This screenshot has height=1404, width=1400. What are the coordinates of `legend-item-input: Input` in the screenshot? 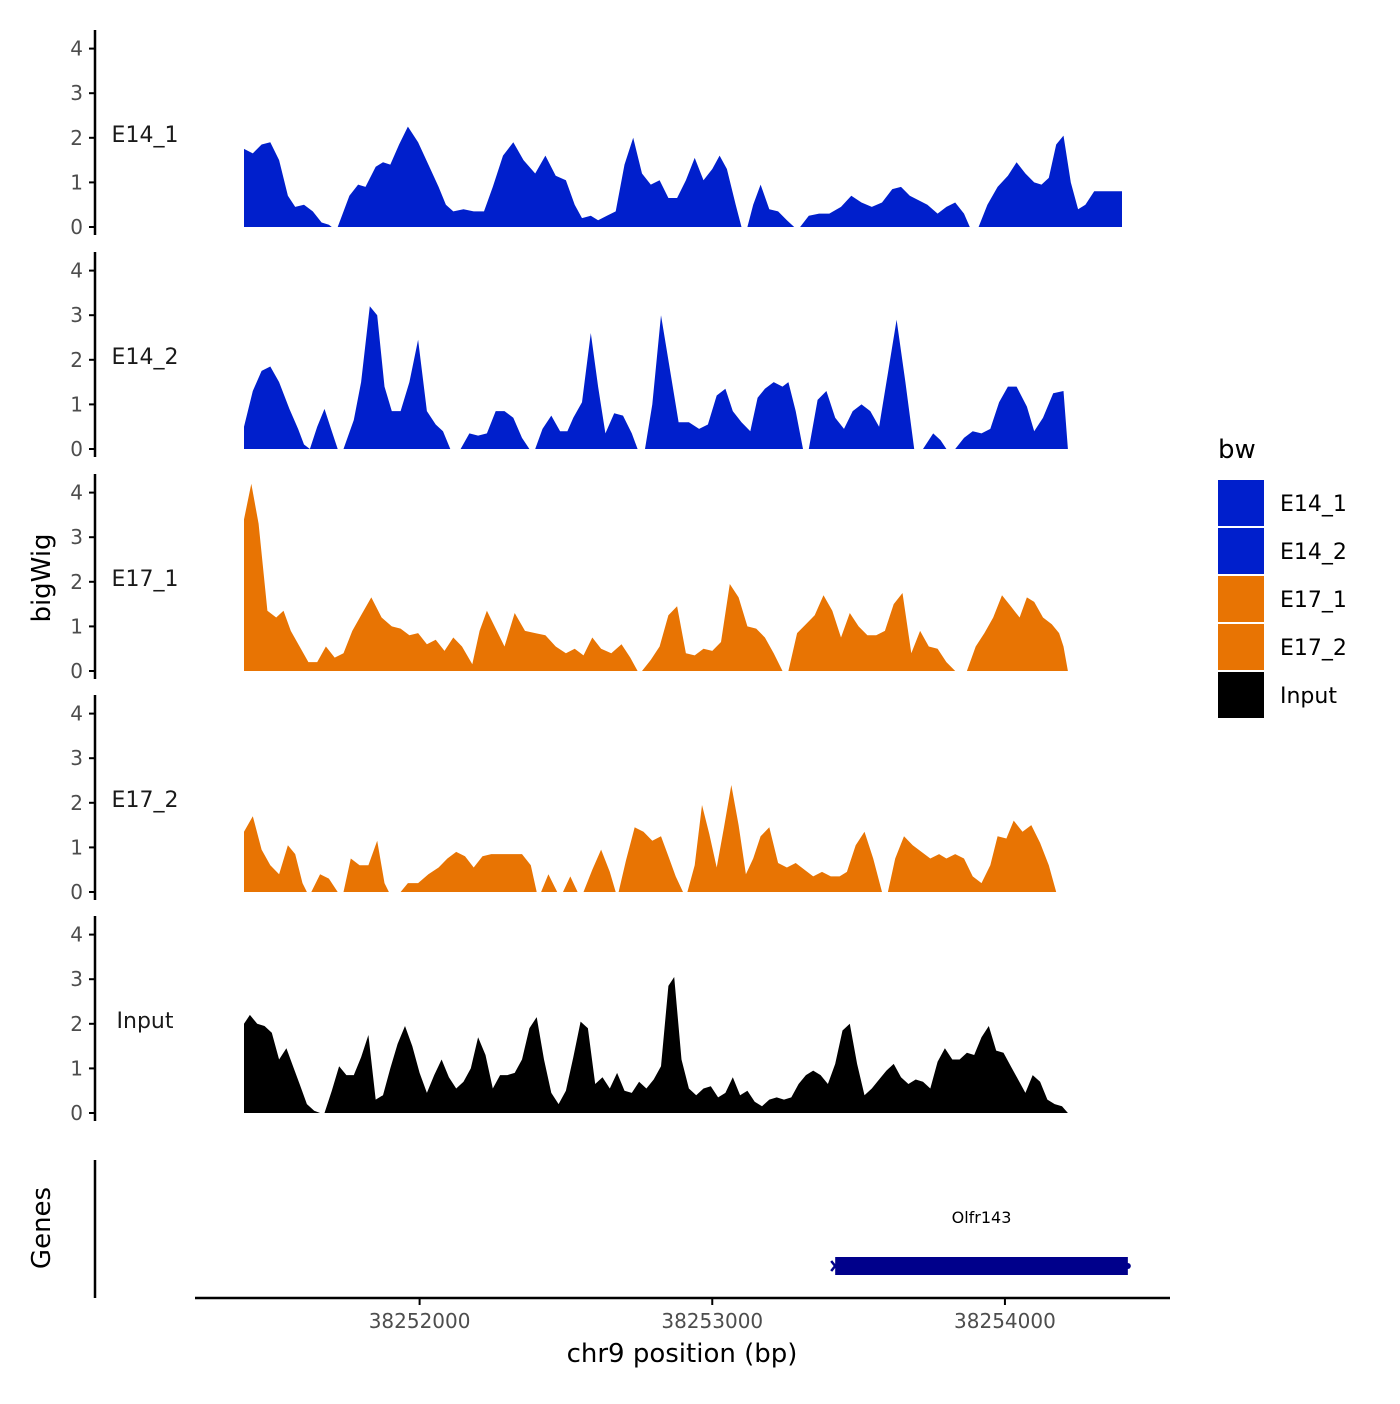 It's located at (1277, 695).